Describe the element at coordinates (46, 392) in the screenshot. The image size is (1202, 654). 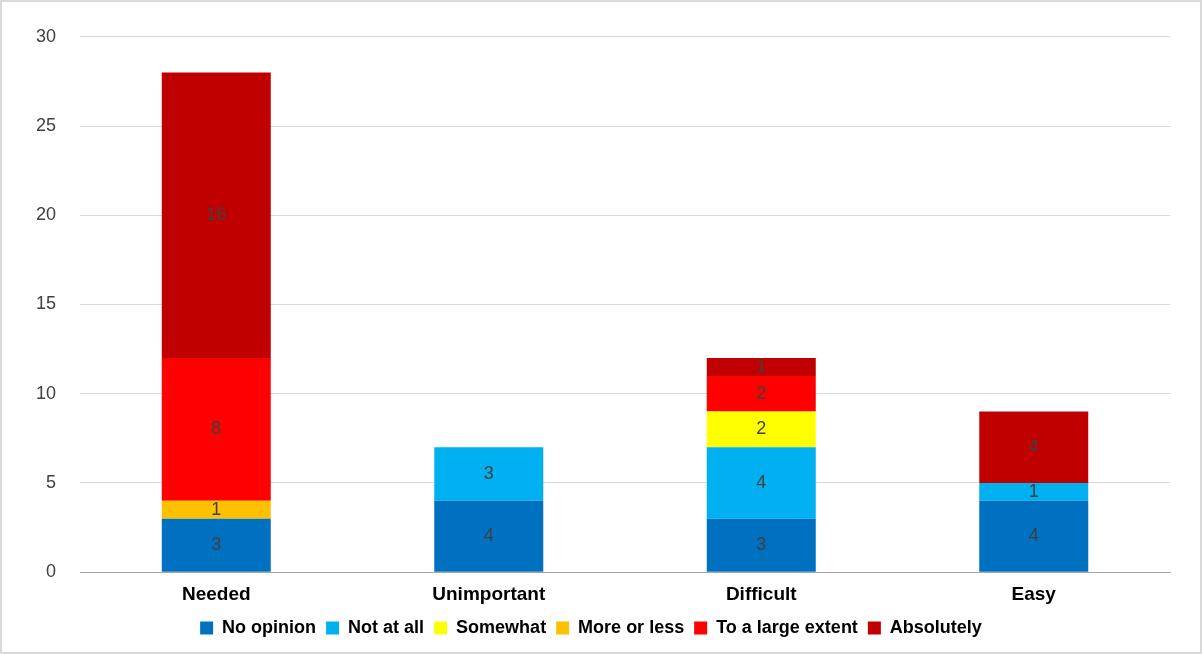
I see `y-tick-label: 10` at that location.